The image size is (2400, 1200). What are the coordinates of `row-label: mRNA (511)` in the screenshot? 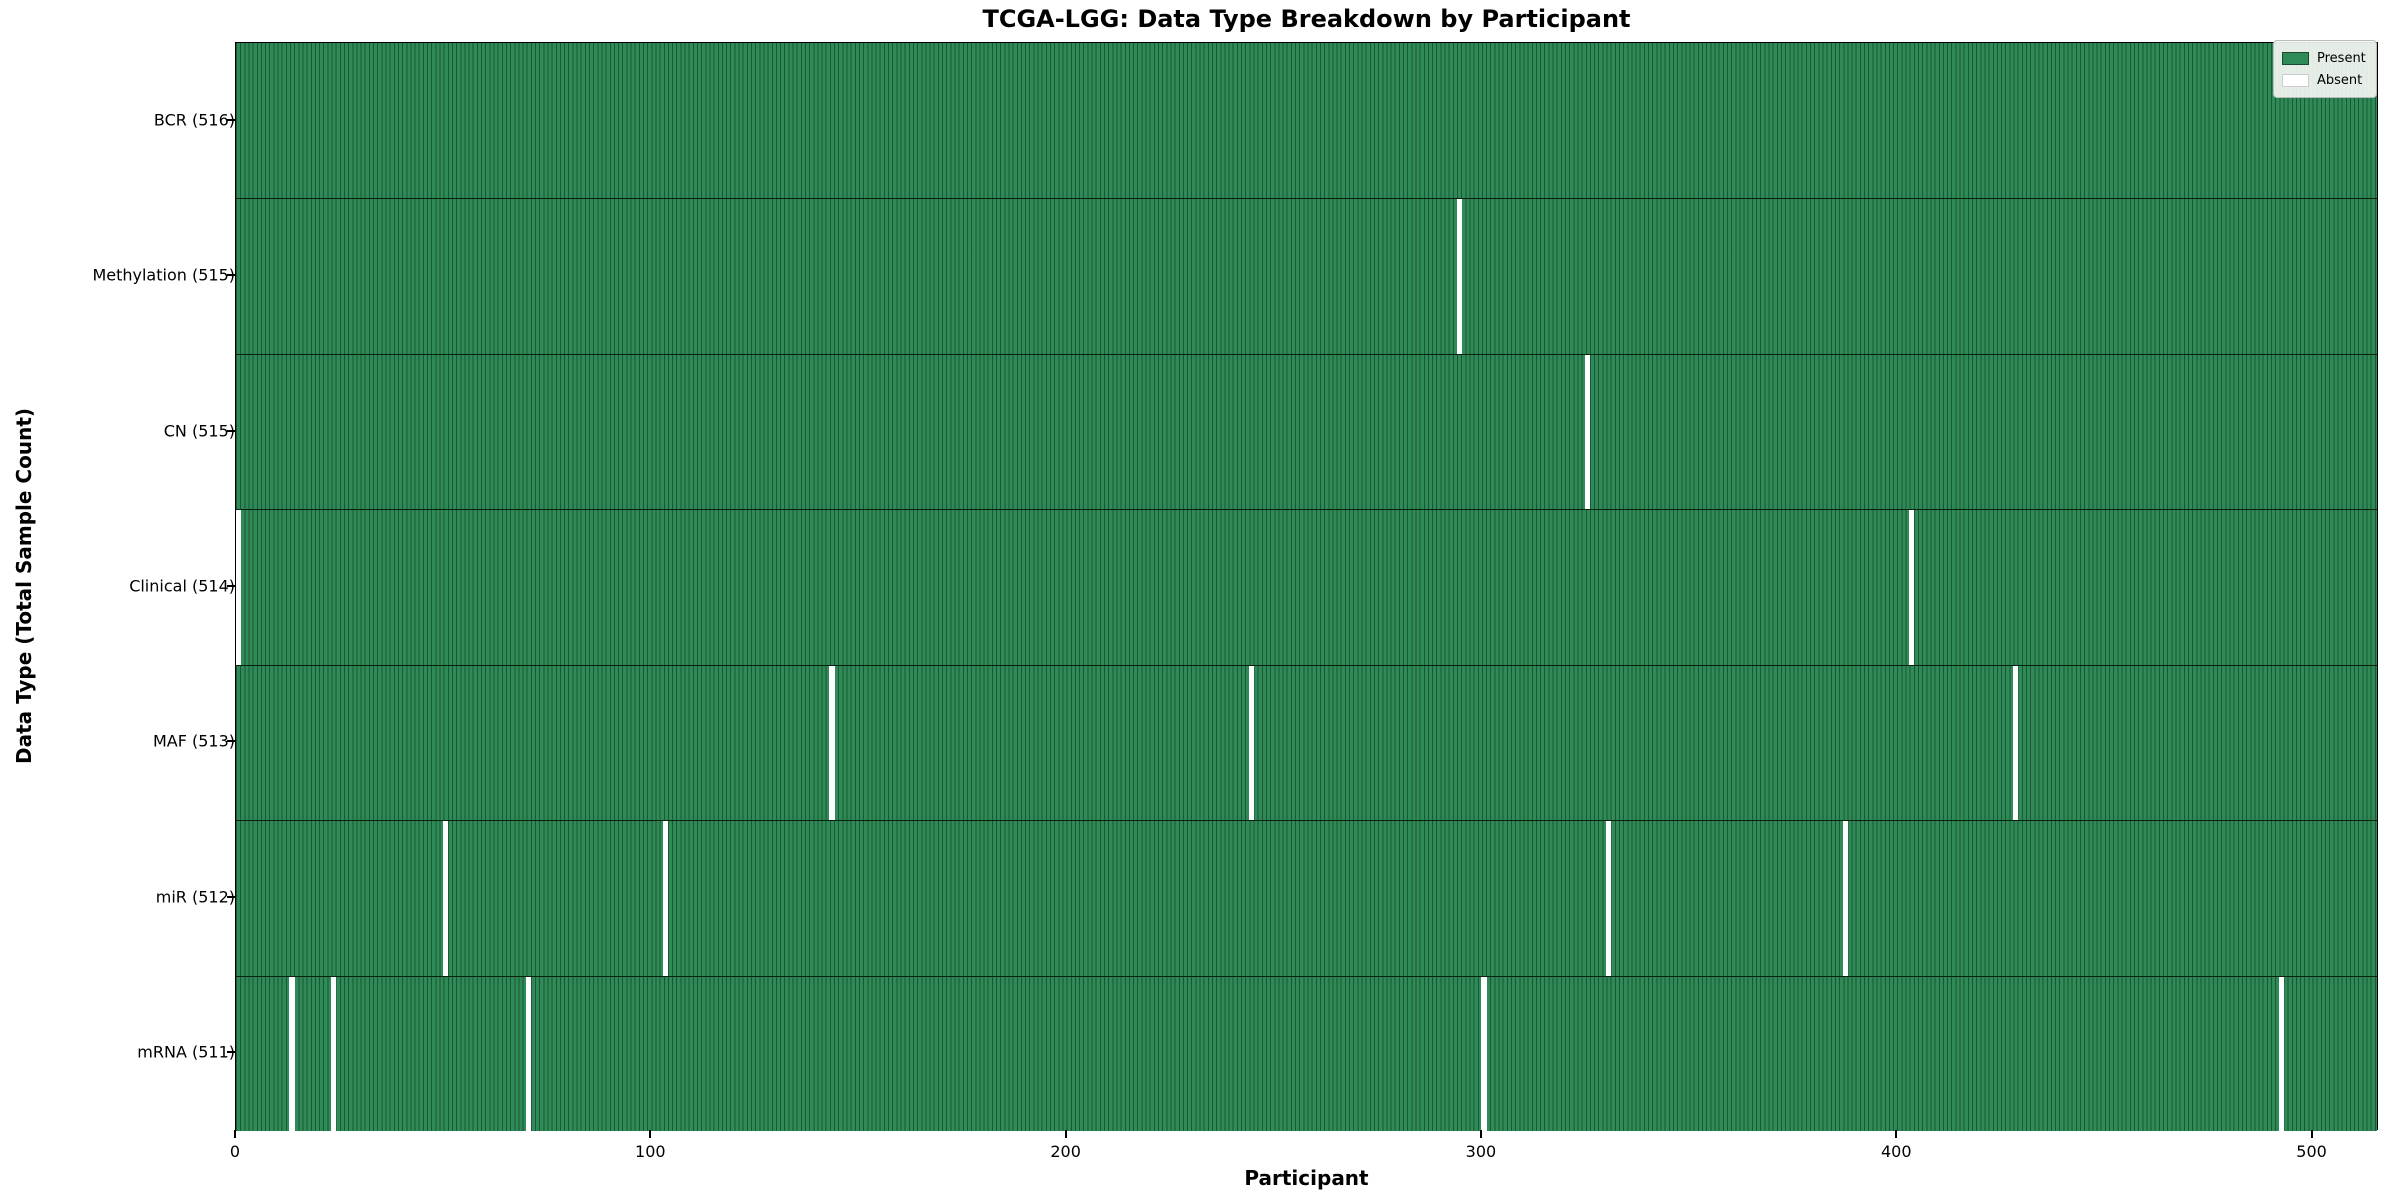 It's located at (186, 1052).